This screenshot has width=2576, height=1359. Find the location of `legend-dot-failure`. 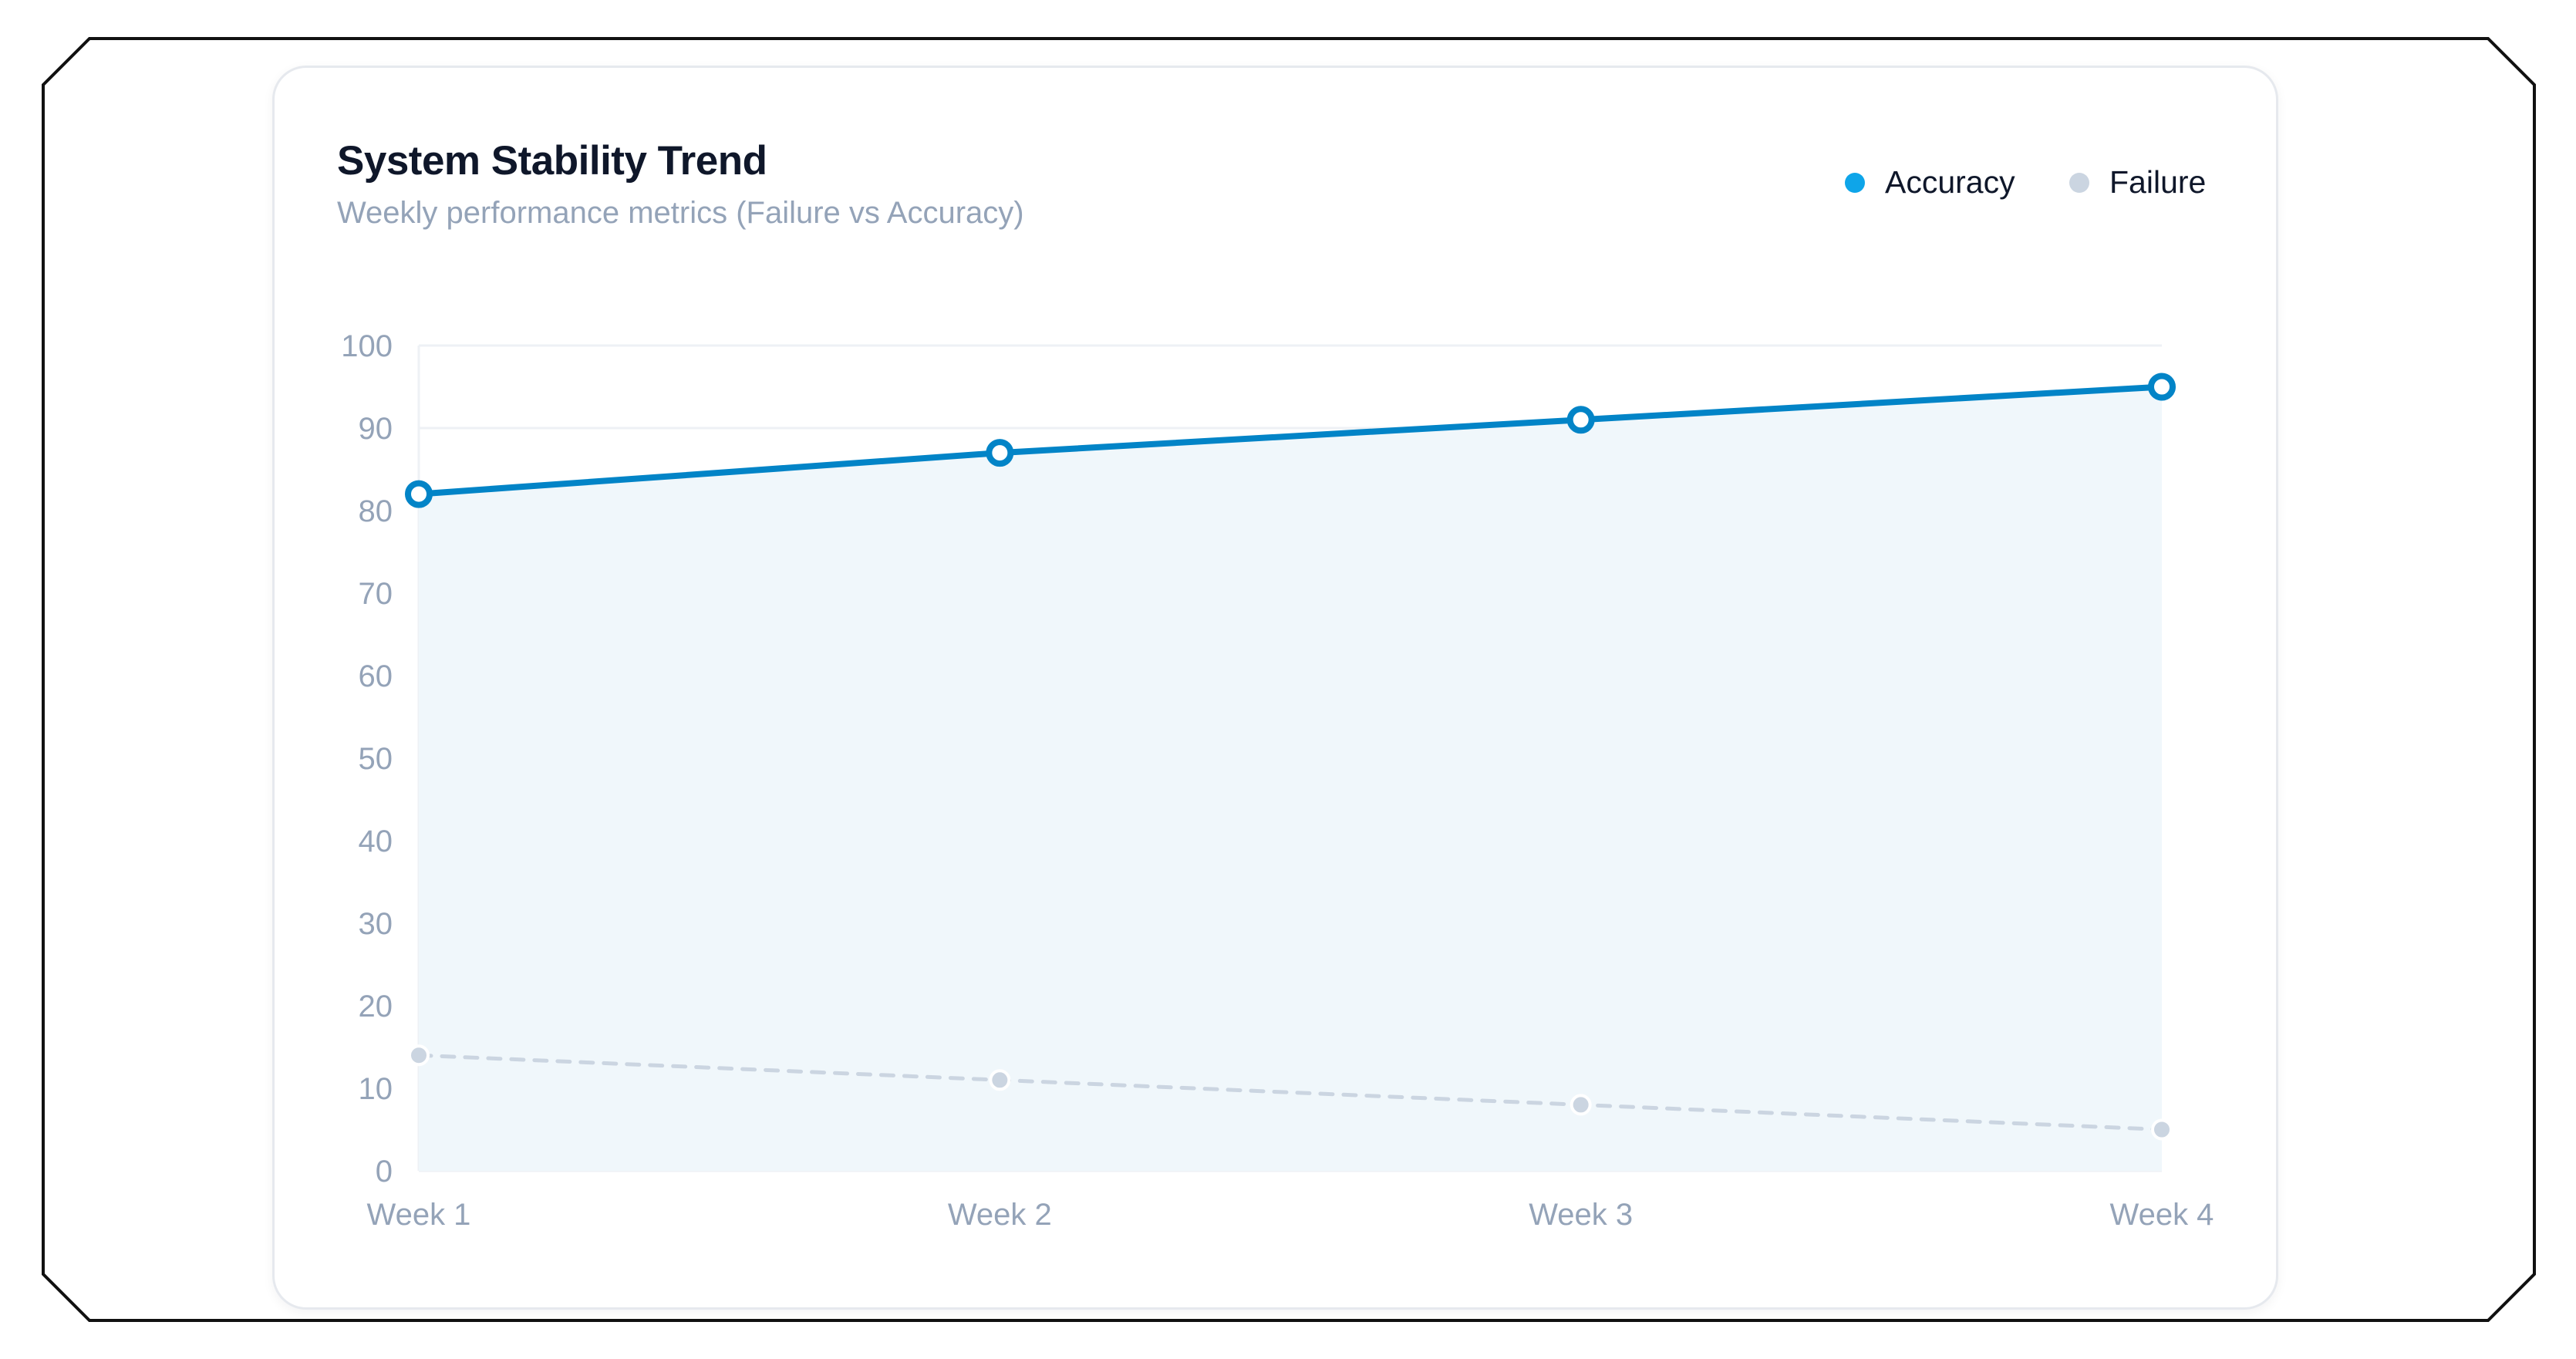

legend-dot-failure is located at coordinates (2079, 182).